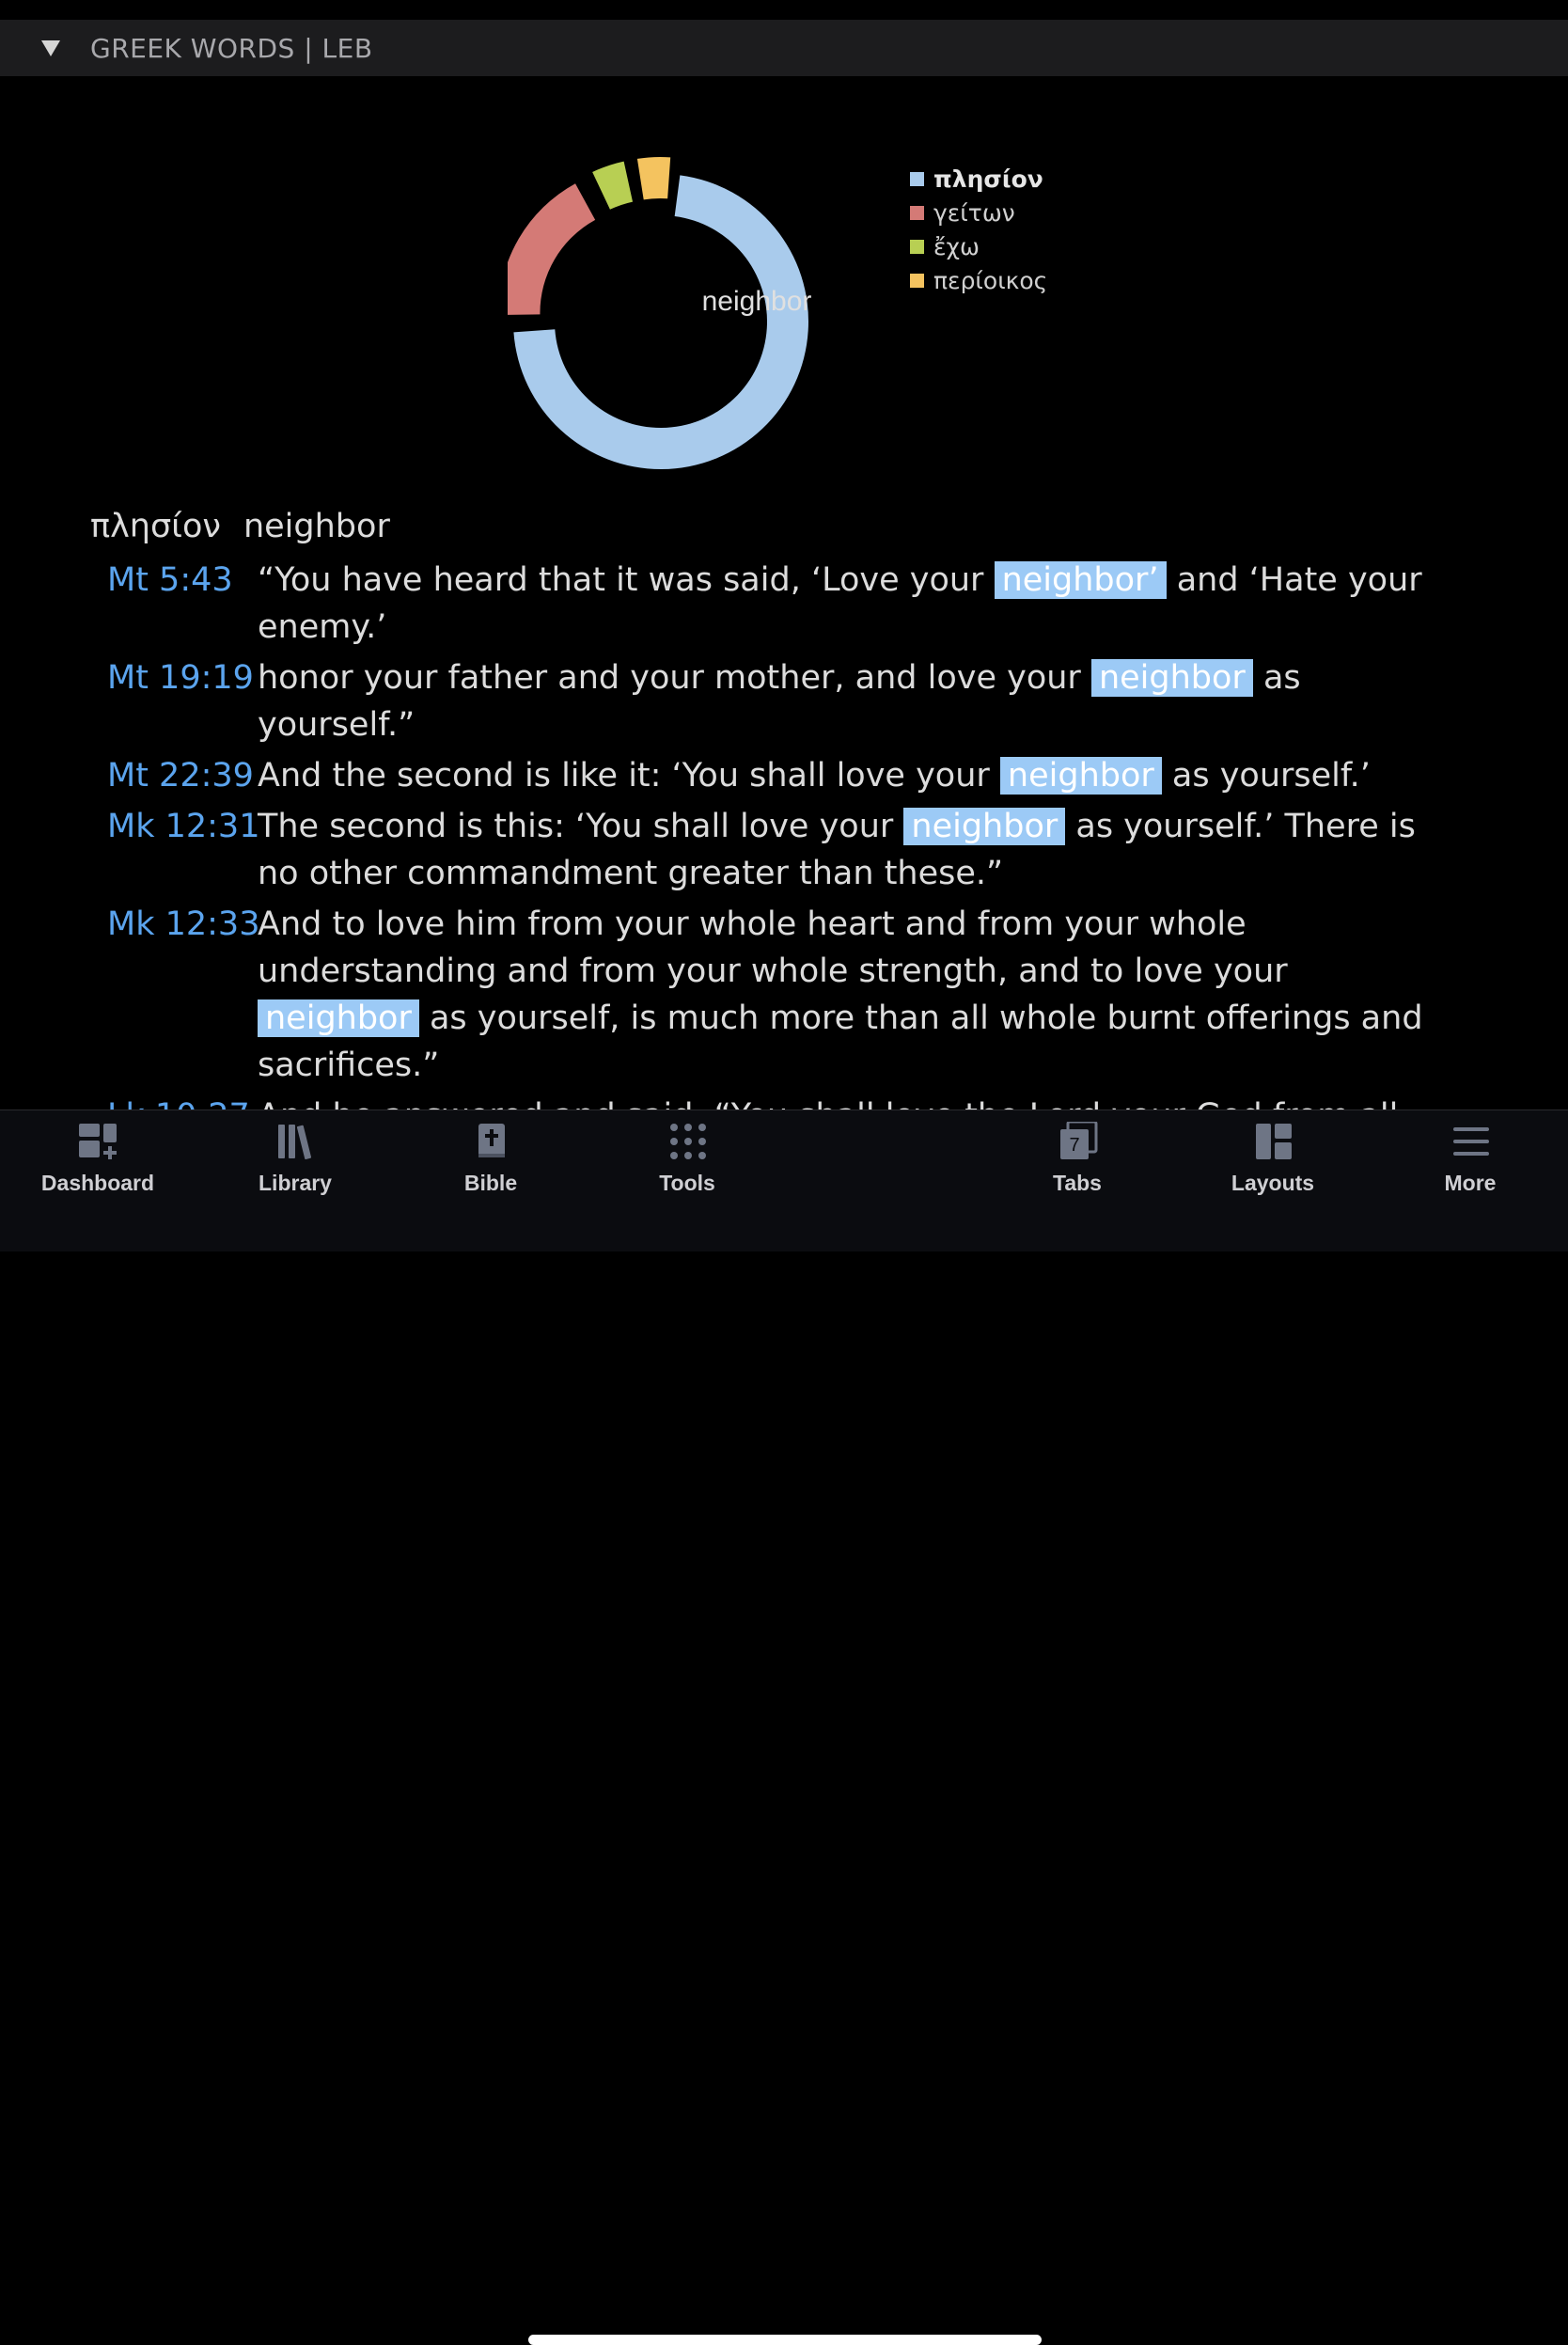 Image resolution: width=1568 pixels, height=2345 pixels. I want to click on legend-item-perioikos: περίοικος, so click(978, 280).